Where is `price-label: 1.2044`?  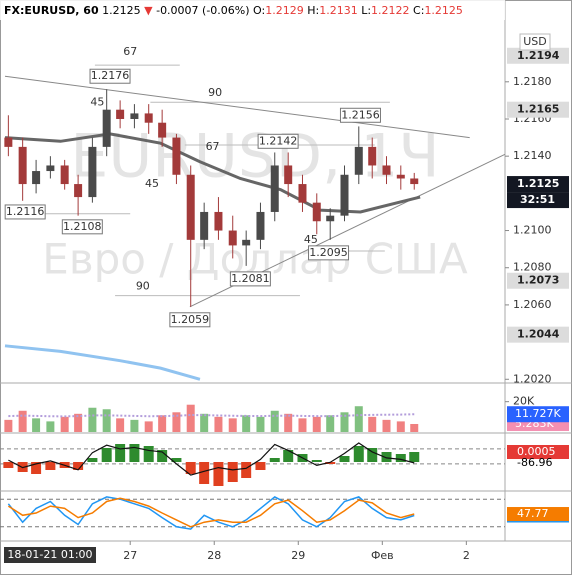 price-label: 1.2044 is located at coordinates (538, 334).